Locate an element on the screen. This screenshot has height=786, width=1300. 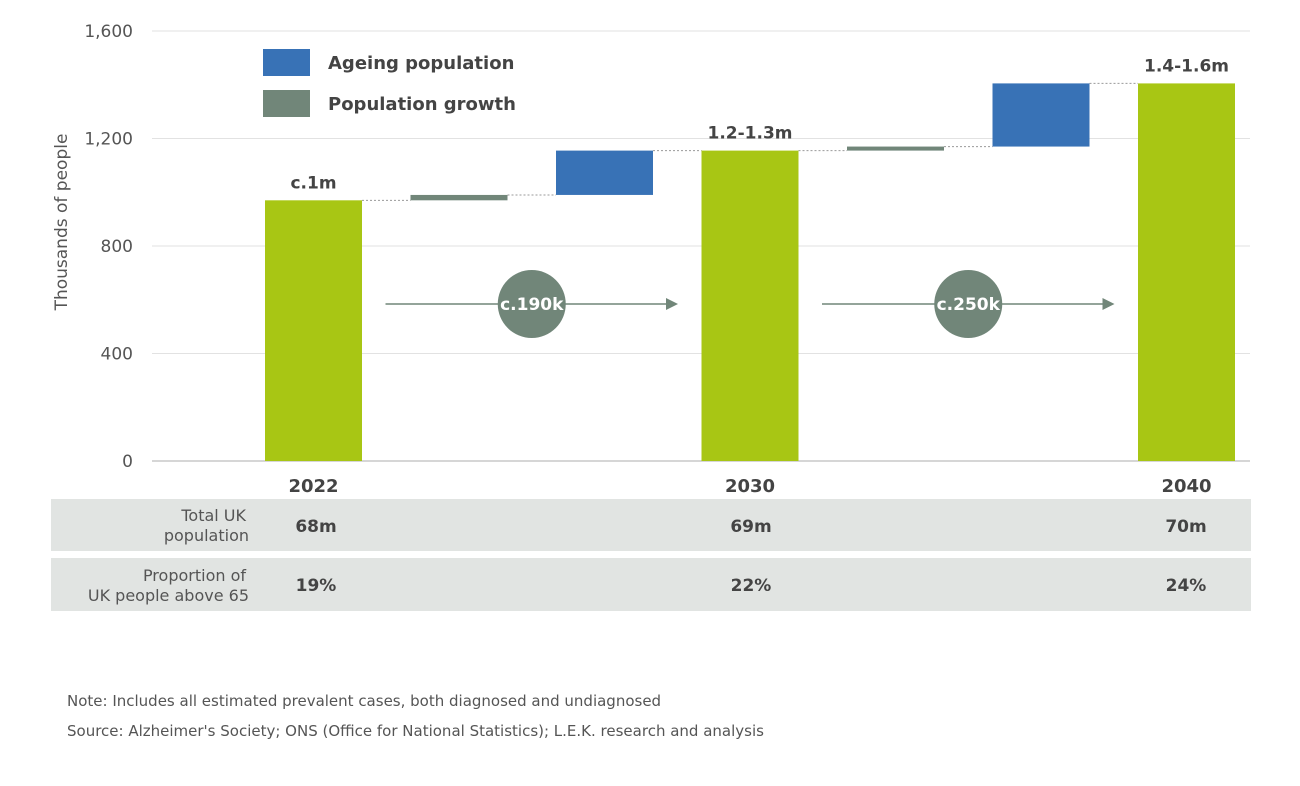
table-cell: 22% is located at coordinates (751, 586).